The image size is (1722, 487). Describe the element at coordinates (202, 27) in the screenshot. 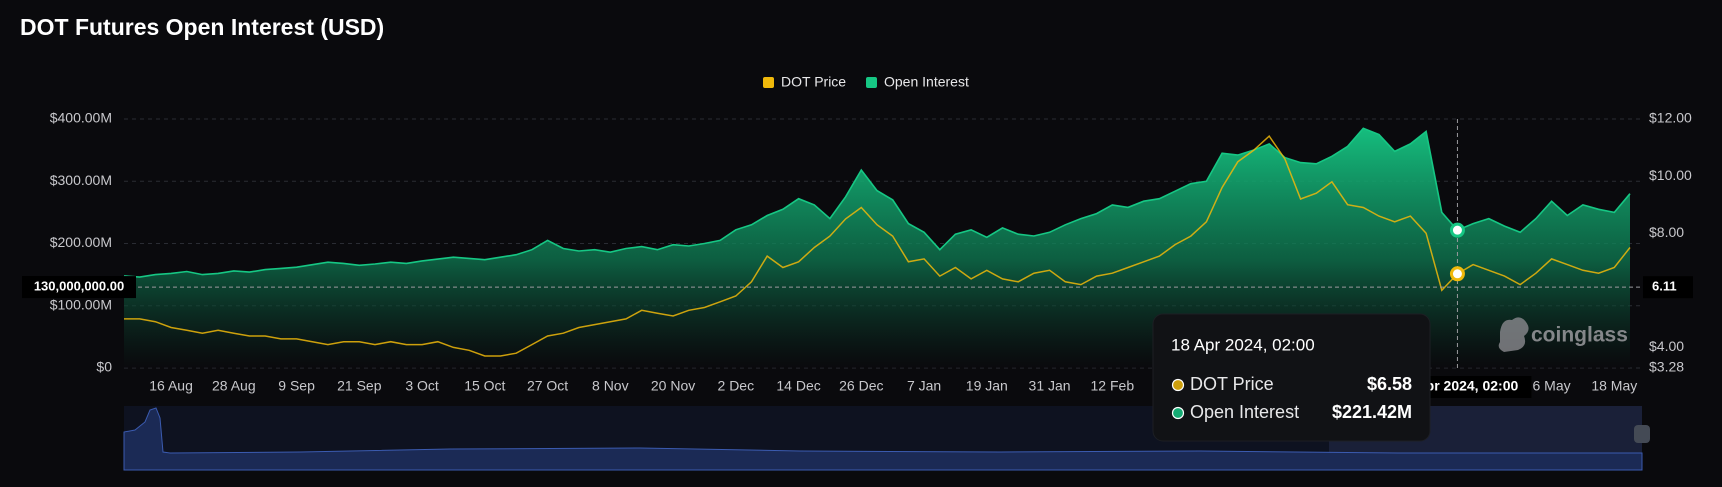

I see `chart-title: DOT Futures Open Interest (USD)` at that location.